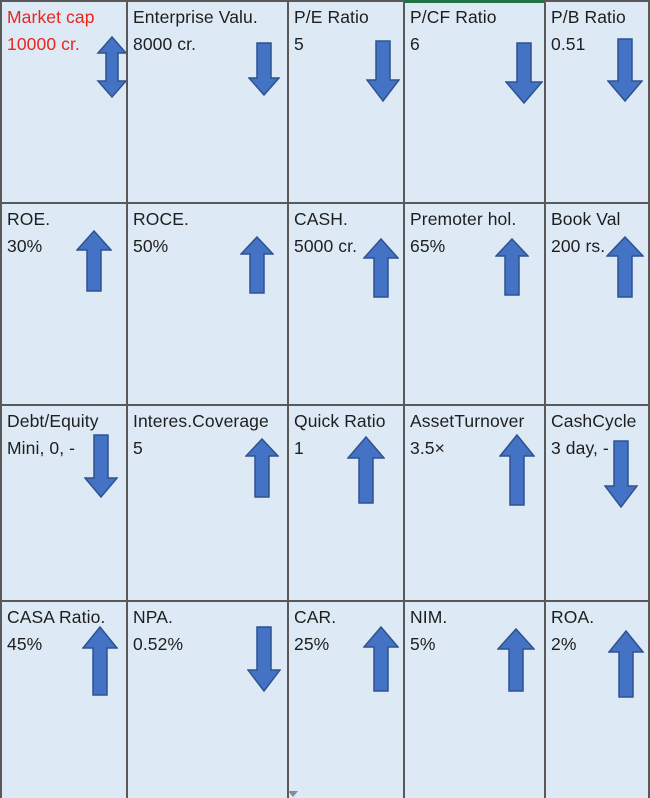  What do you see at coordinates (64, 700) in the screenshot?
I see `cell-casa-ratio: CASA Ratio. 45%` at bounding box center [64, 700].